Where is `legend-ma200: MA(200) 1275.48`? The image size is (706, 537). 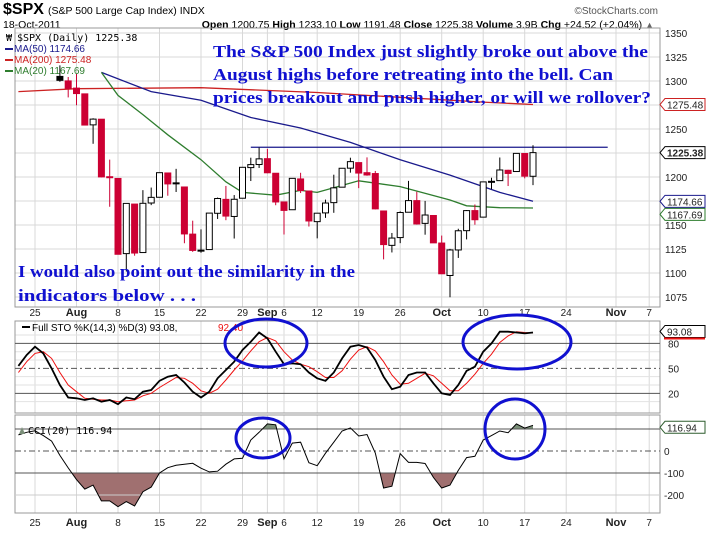
legend-ma200: MA(200) 1275.48 is located at coordinates (53, 60).